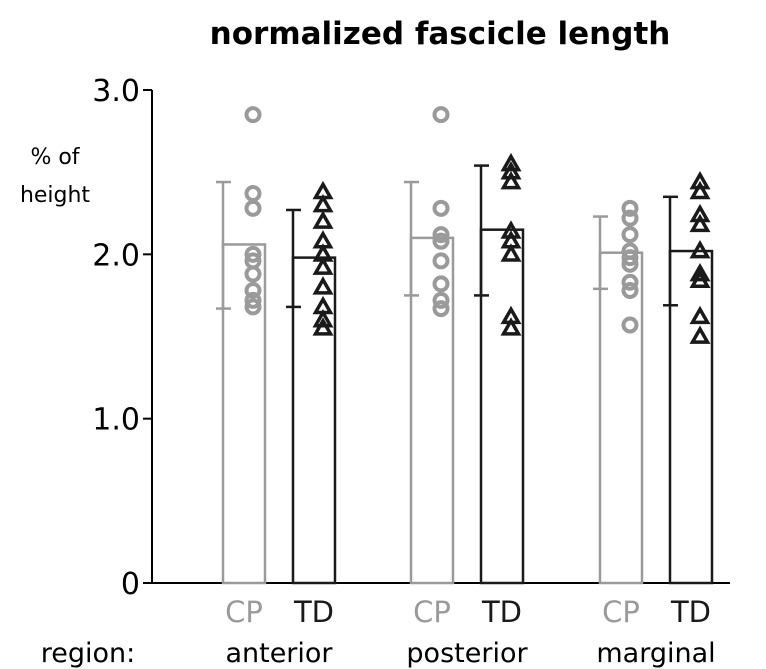 The image size is (766, 669). What do you see at coordinates (502, 406) in the screenshot?
I see `bar-posterior-td` at bounding box center [502, 406].